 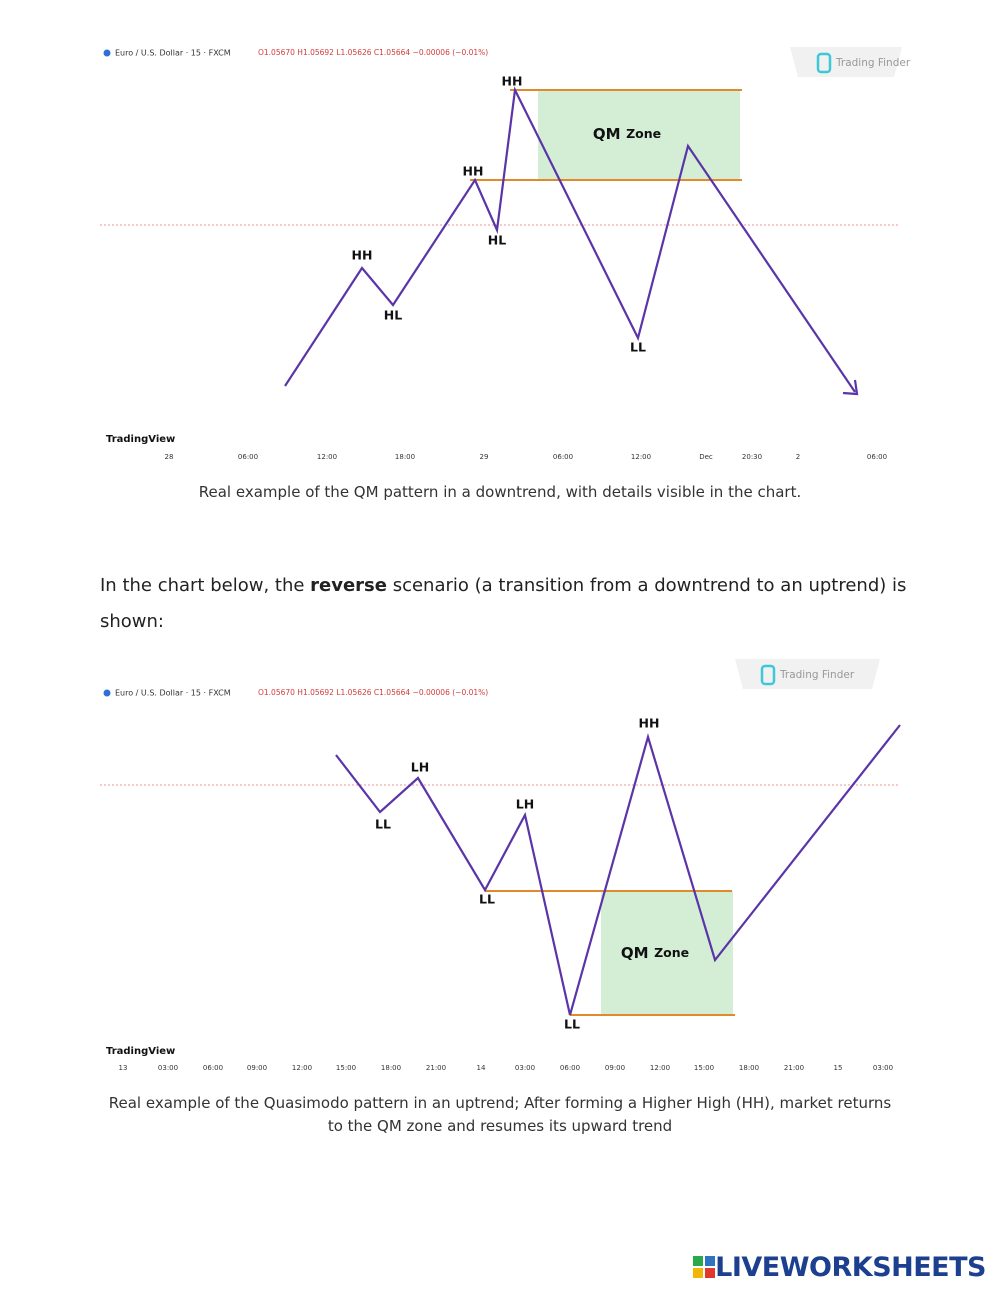 What do you see at coordinates (205, 585) in the screenshot?
I see `text: In the chart below, the` at bounding box center [205, 585].